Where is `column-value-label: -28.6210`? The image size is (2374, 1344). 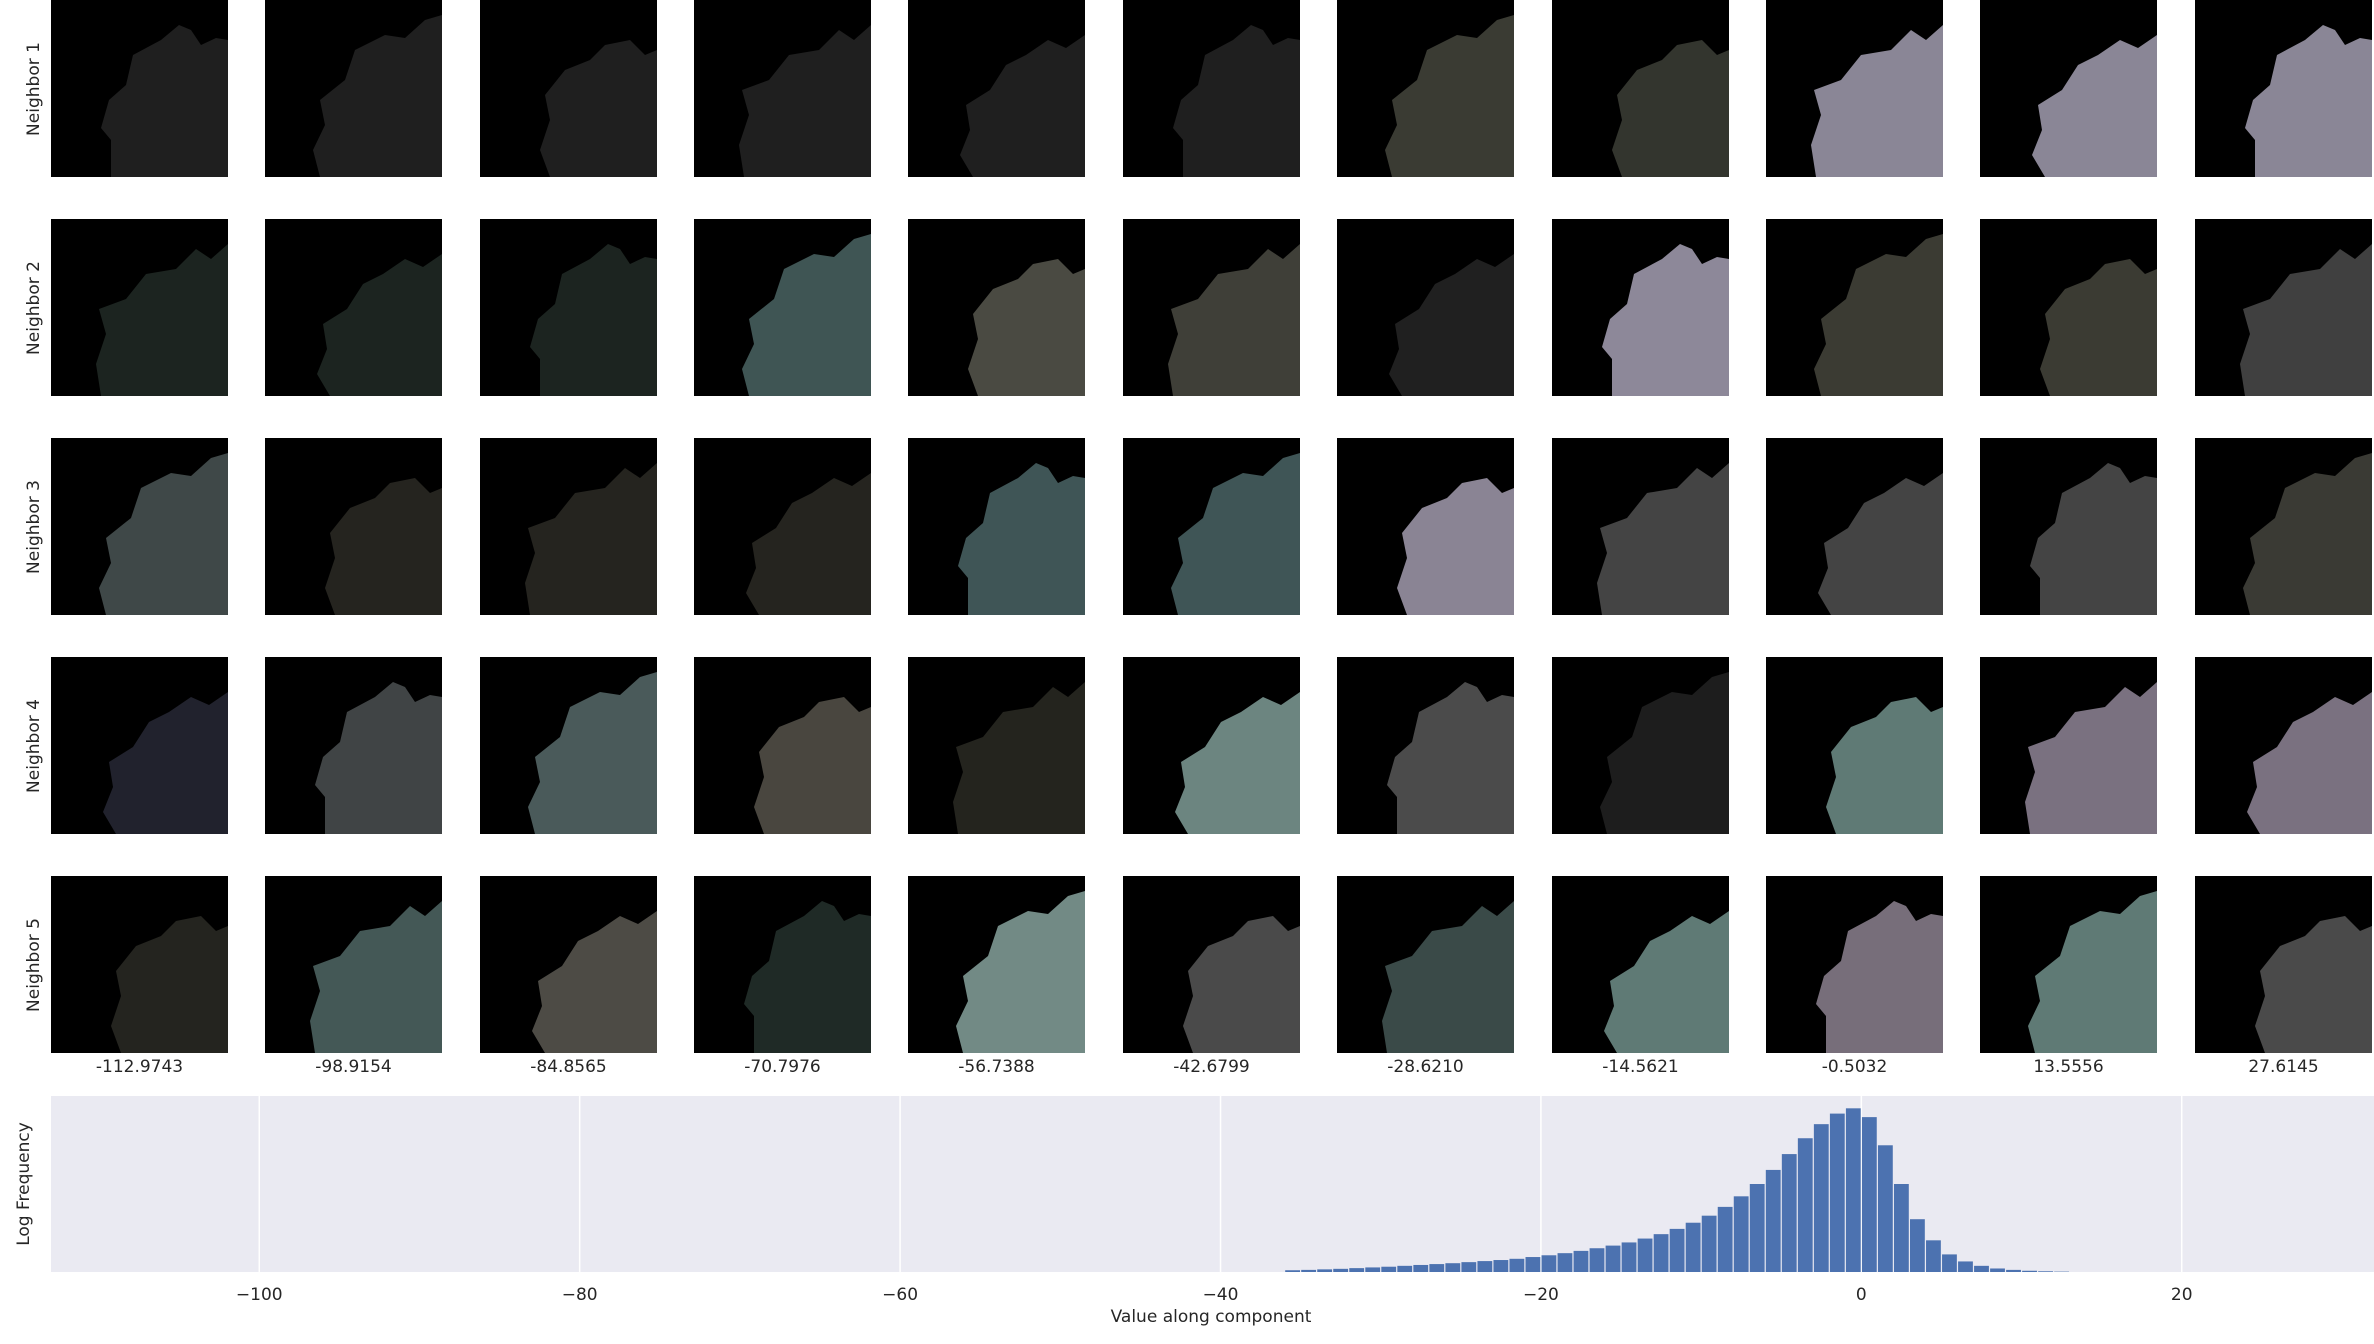 column-value-label: -28.6210 is located at coordinates (1425, 1067).